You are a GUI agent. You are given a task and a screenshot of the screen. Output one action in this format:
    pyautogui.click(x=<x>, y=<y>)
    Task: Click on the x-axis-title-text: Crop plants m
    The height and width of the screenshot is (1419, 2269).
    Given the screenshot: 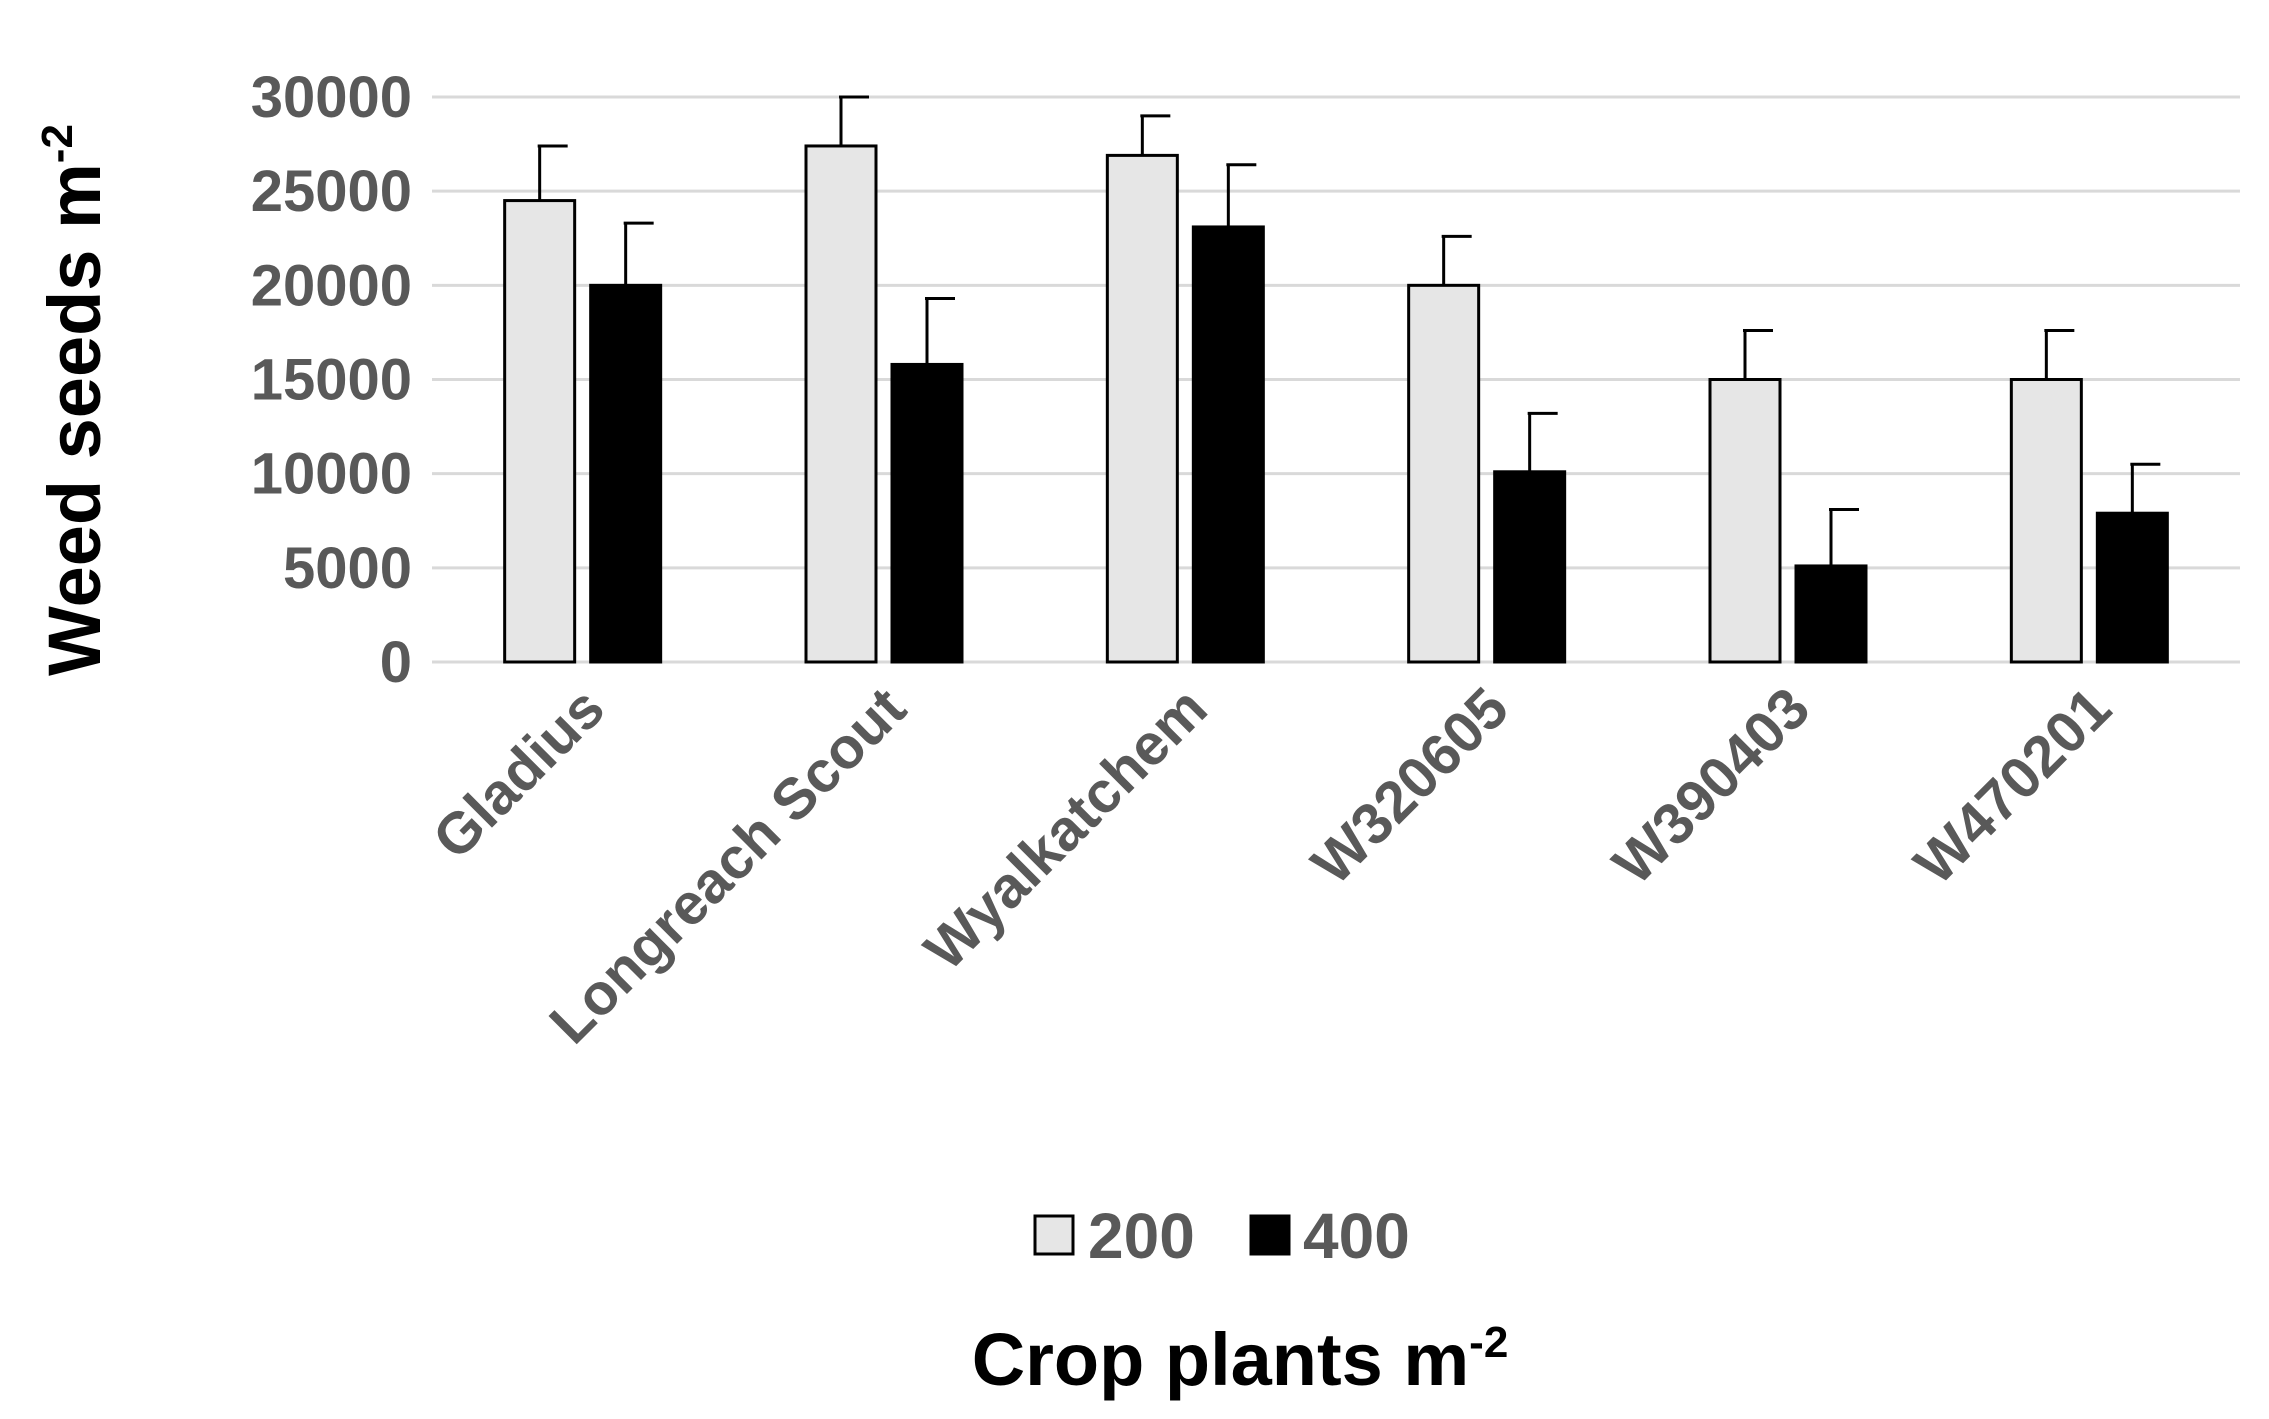 What is the action you would take?
    pyautogui.click(x=1220, y=1359)
    